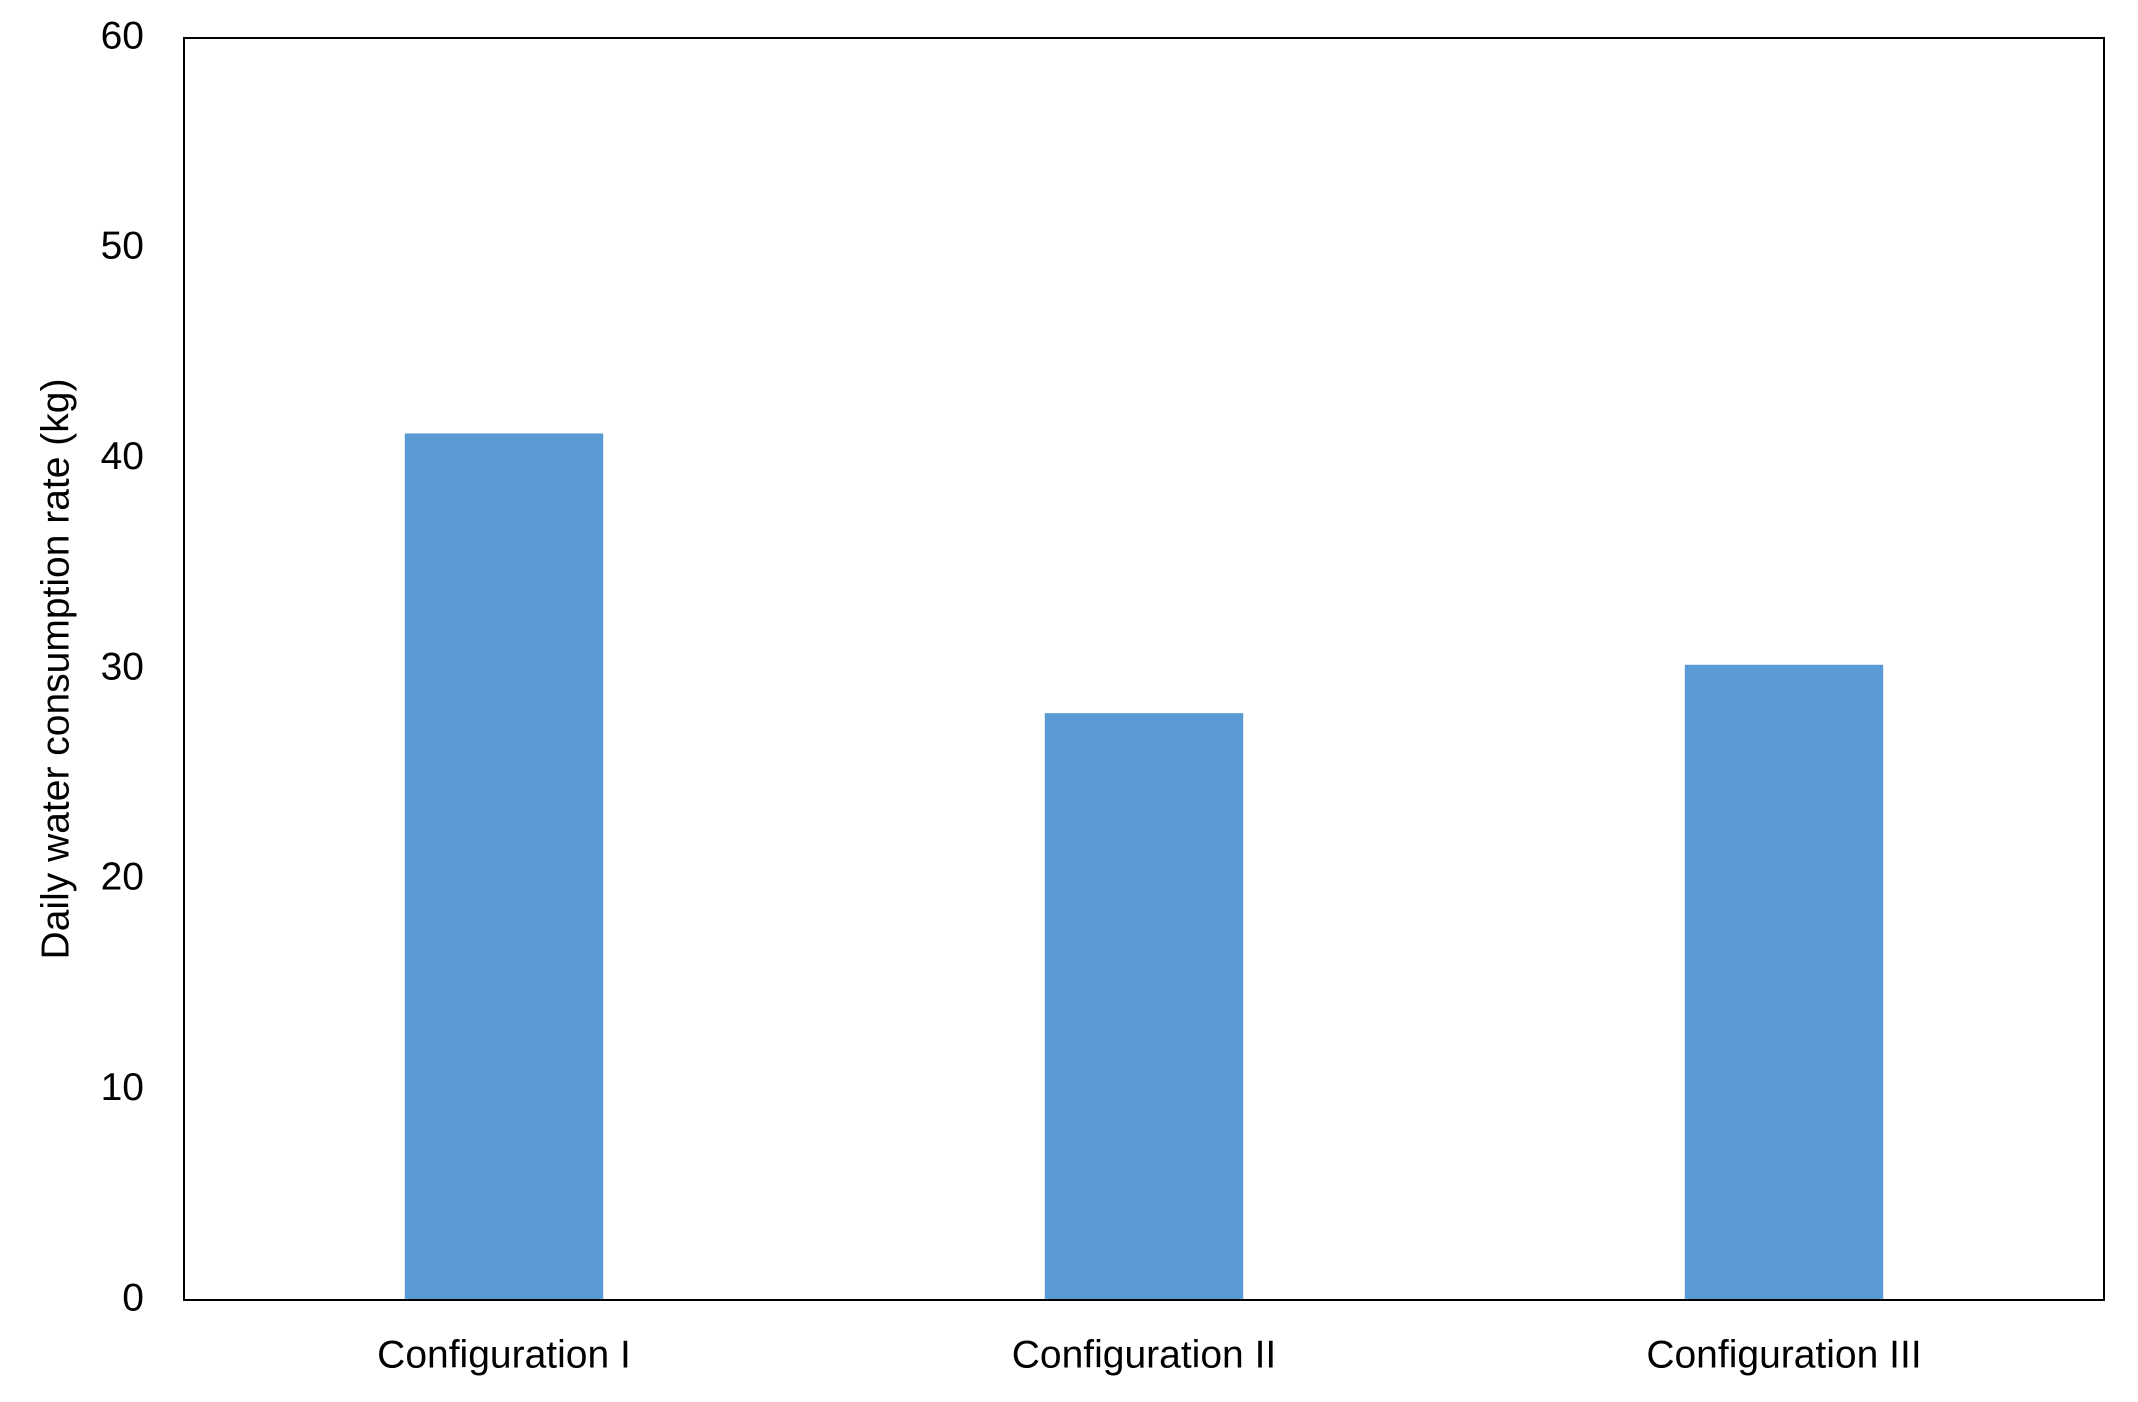  I want to click on x-tick-label: Configuration I, so click(504, 1354).